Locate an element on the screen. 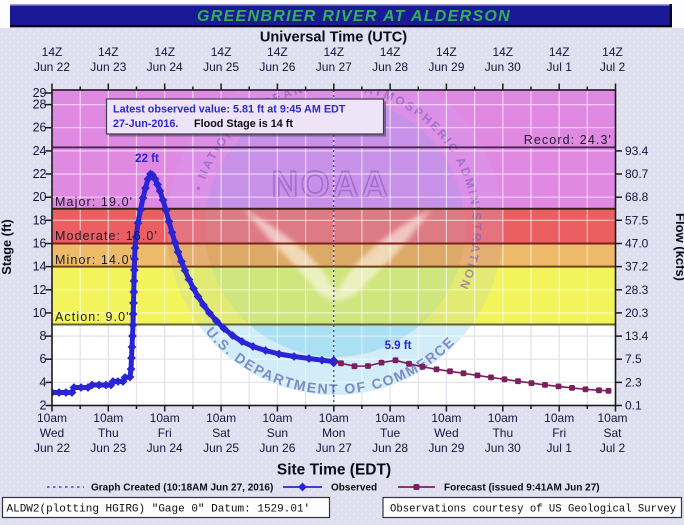 The width and height of the screenshot is (684, 525). svg-text: 57.5 is located at coordinates (637, 220).